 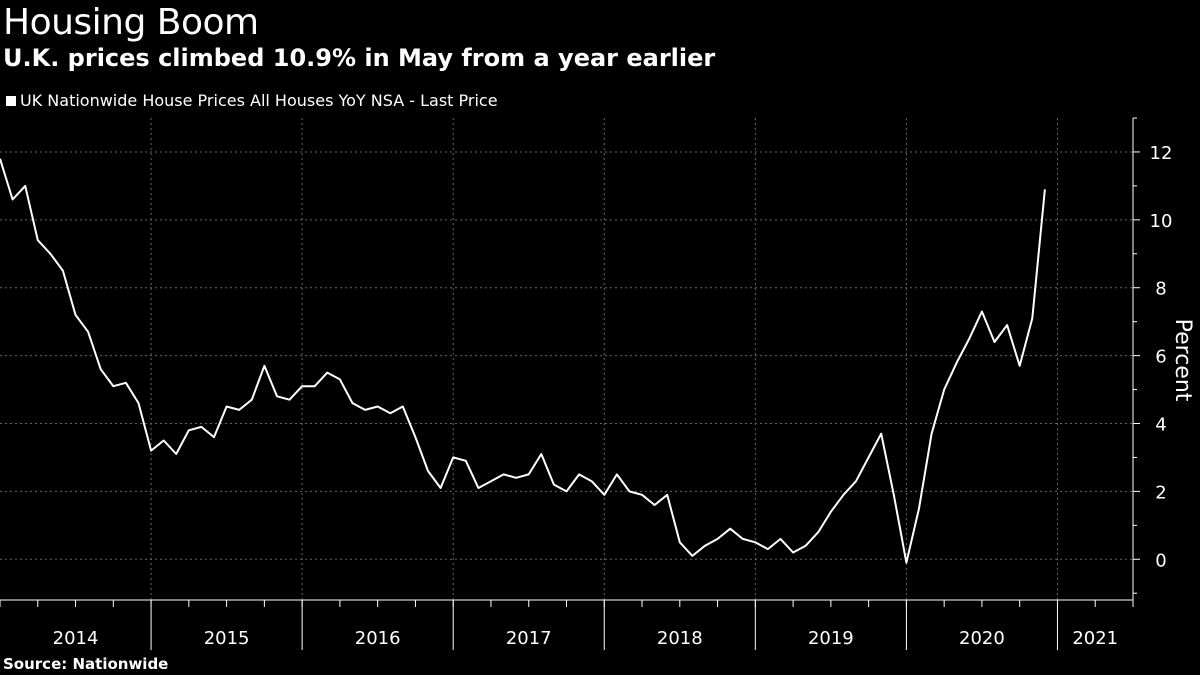 What do you see at coordinates (1160, 357) in the screenshot?
I see `y-tick-label: 6` at bounding box center [1160, 357].